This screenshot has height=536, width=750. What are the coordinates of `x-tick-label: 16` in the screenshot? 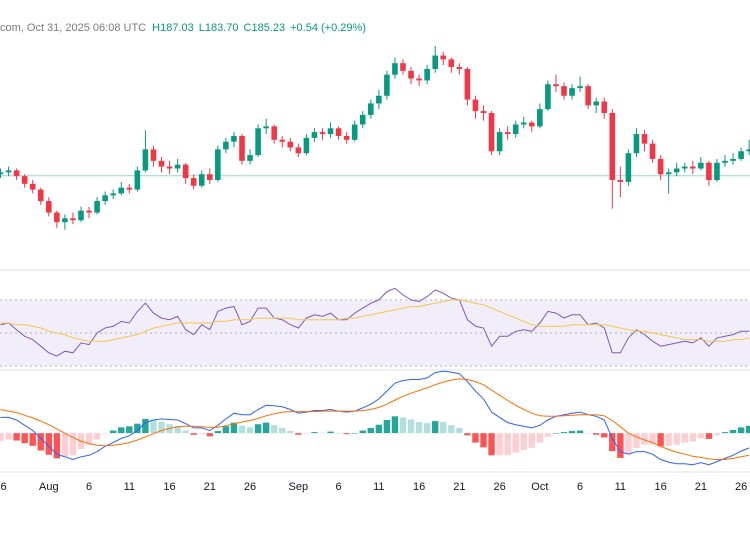 It's located at (660, 487).